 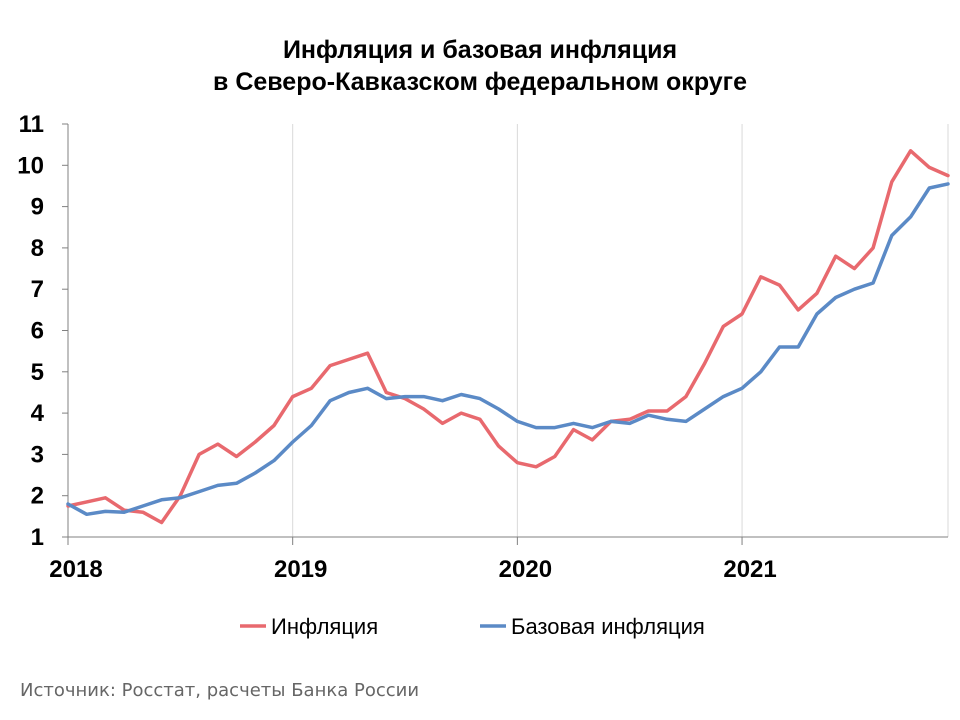 What do you see at coordinates (37, 454) in the screenshot?
I see `y-tick-label-3: 3` at bounding box center [37, 454].